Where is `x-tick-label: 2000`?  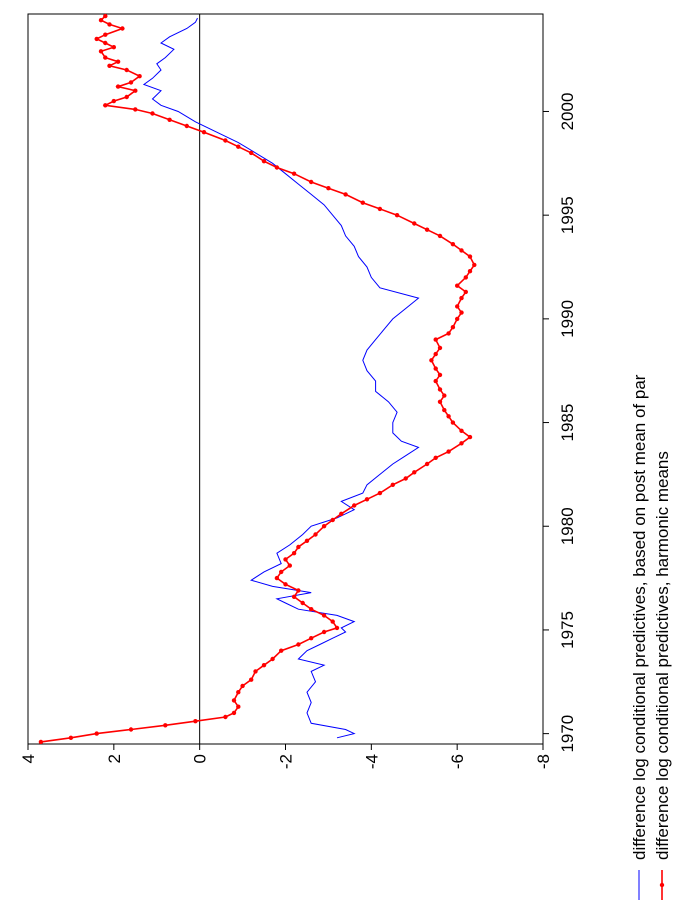 x-tick-label: 2000 is located at coordinates (567, 112).